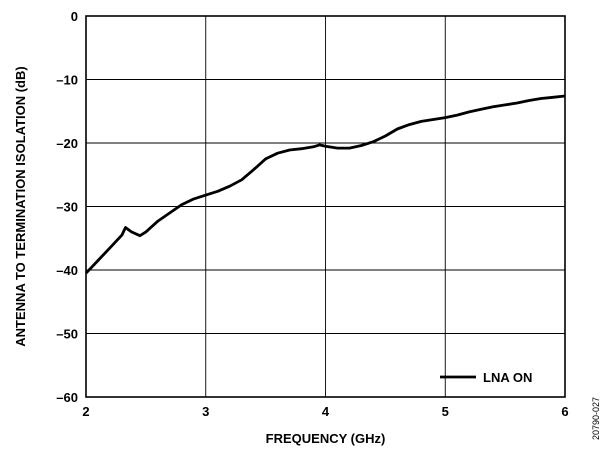 The image size is (605, 453). What do you see at coordinates (67, 334) in the screenshot?
I see `y-tick-label: –50` at bounding box center [67, 334].